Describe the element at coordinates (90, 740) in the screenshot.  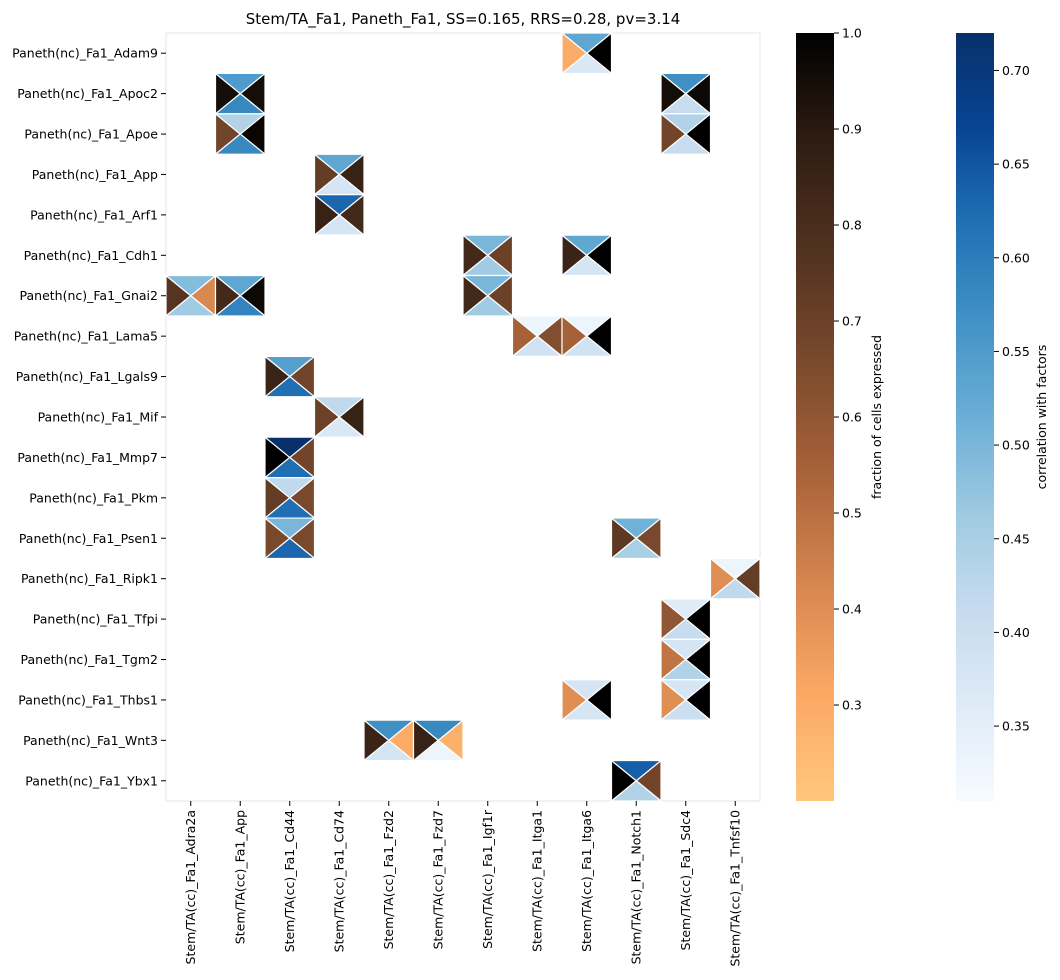
I see `row-label-paneth-nc-fa1-wnt3: Paneth(nc)_Fa1_Wnt3` at that location.